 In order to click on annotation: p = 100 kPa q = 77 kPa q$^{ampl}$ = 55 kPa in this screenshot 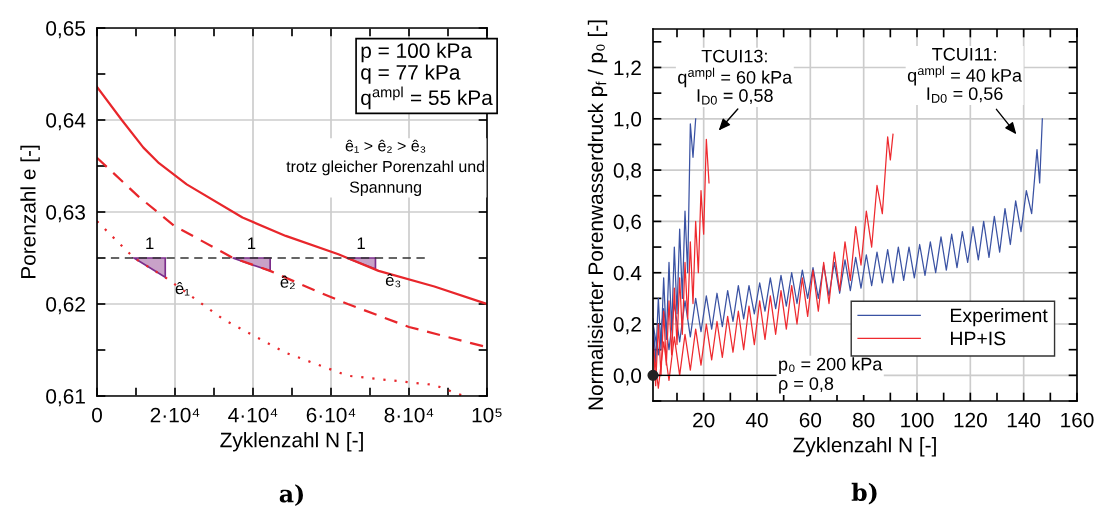, I will do `click(427, 76)`.